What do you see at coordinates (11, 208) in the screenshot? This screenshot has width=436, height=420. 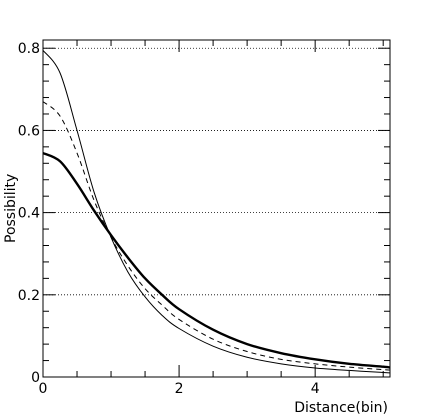 I see `y-axis-label: Possibility` at bounding box center [11, 208].